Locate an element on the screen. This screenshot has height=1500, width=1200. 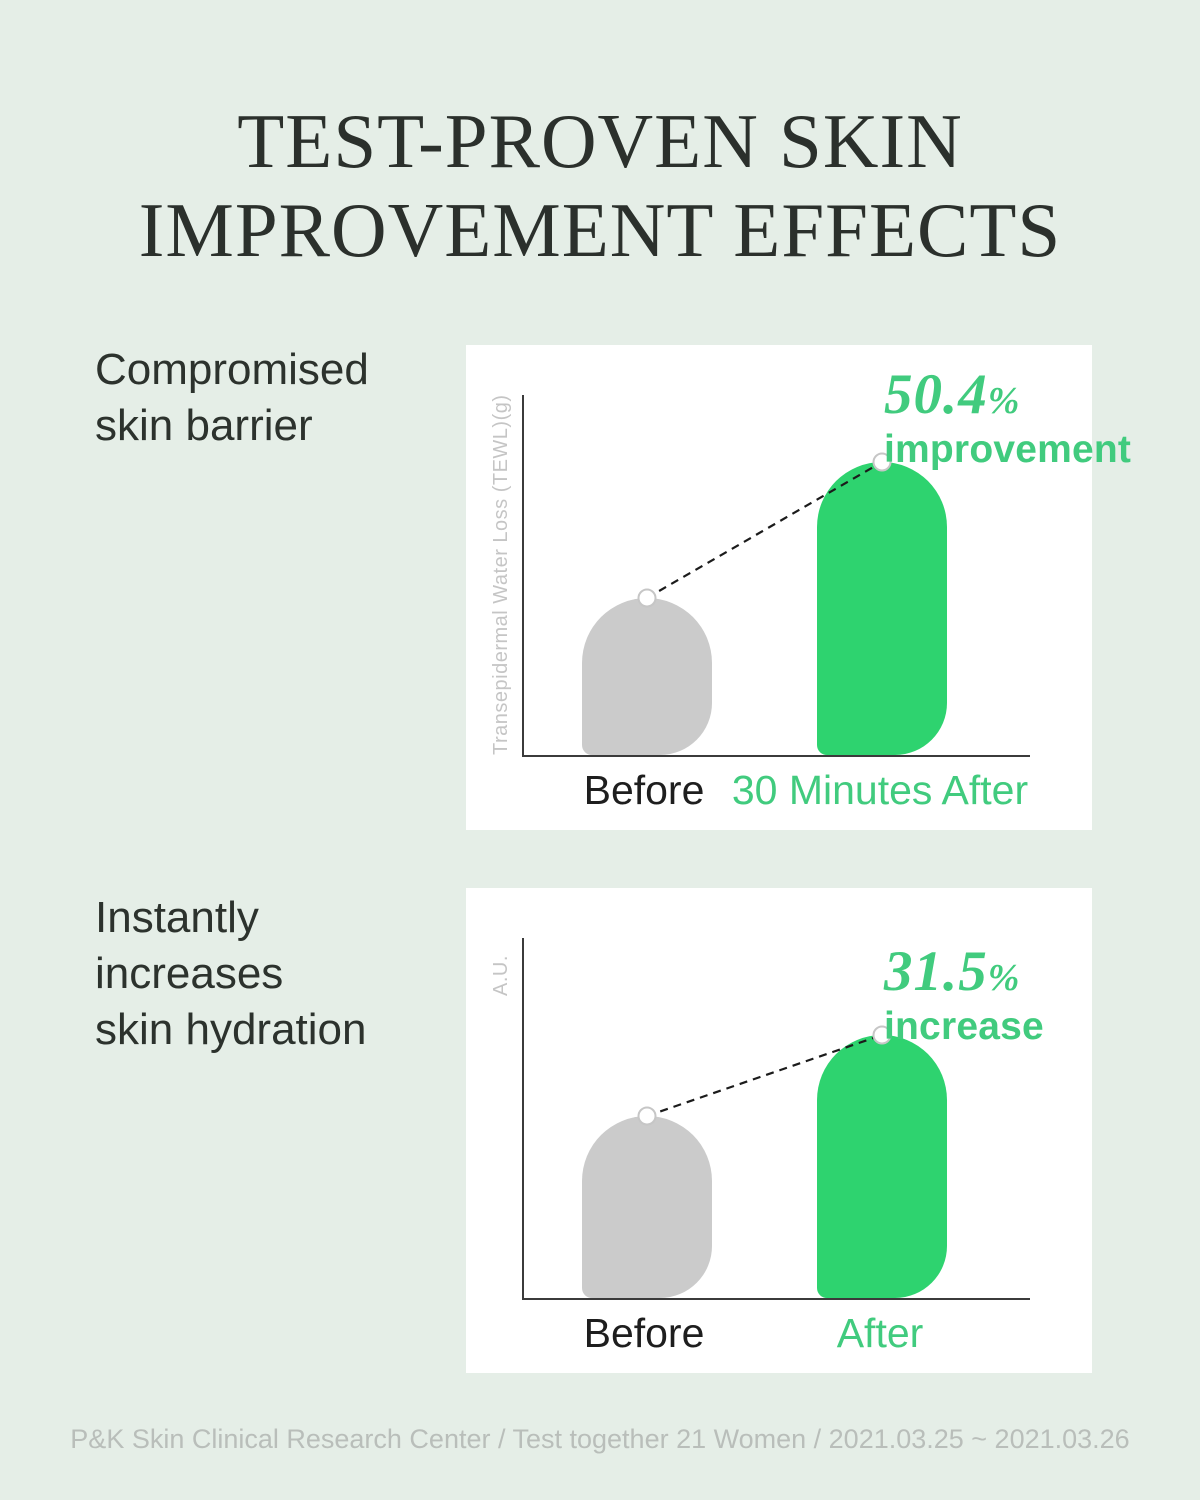
heading-line: Instantly is located at coordinates (177, 917).